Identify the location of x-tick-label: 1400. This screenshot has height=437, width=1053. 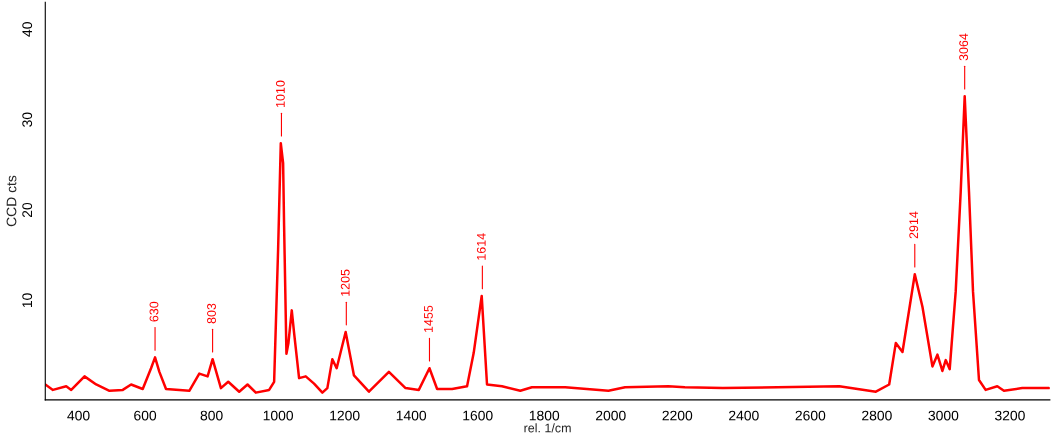
(411, 415).